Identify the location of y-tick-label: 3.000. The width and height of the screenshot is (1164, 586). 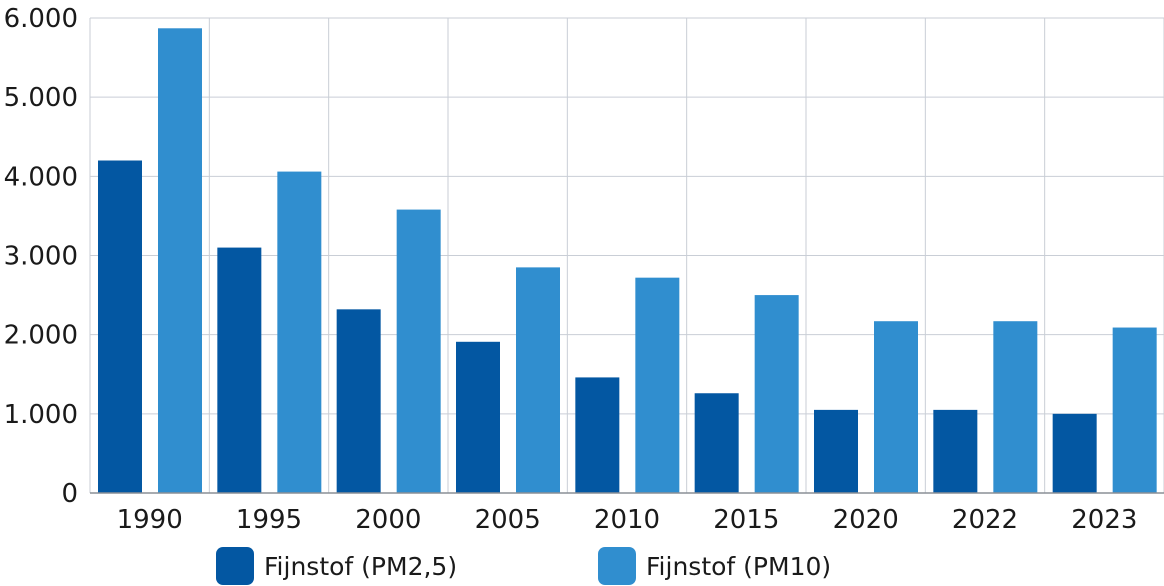
(41, 257).